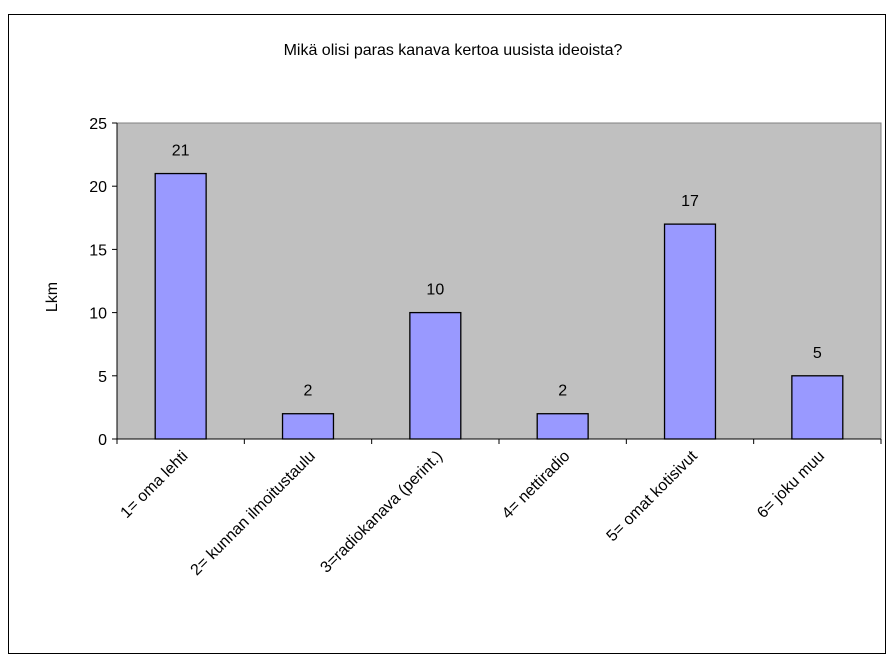 The width and height of the screenshot is (889, 670). What do you see at coordinates (381, 512) in the screenshot?
I see `x-tick-label: 3=radiokanava (perint.)` at bounding box center [381, 512].